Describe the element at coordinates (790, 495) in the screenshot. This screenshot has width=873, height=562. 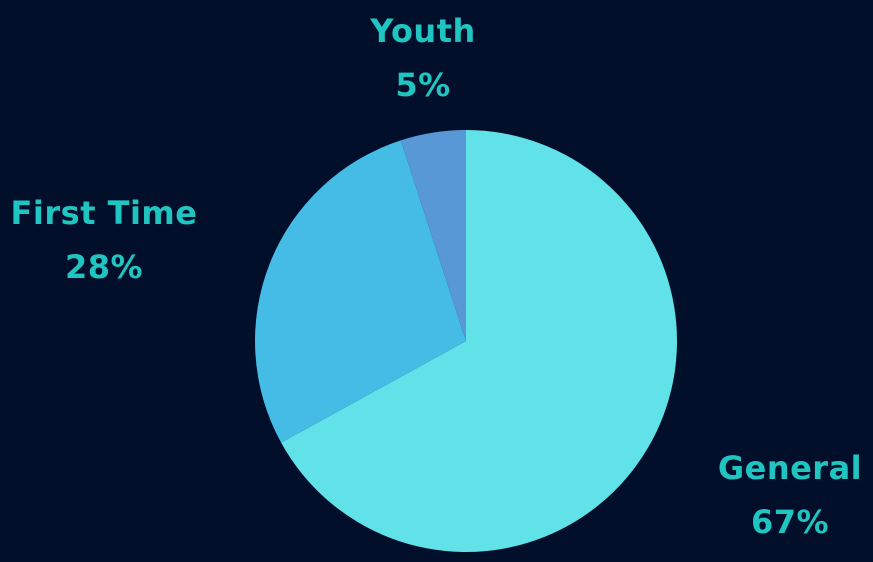
I see `slice-label-general: General 67%` at that location.